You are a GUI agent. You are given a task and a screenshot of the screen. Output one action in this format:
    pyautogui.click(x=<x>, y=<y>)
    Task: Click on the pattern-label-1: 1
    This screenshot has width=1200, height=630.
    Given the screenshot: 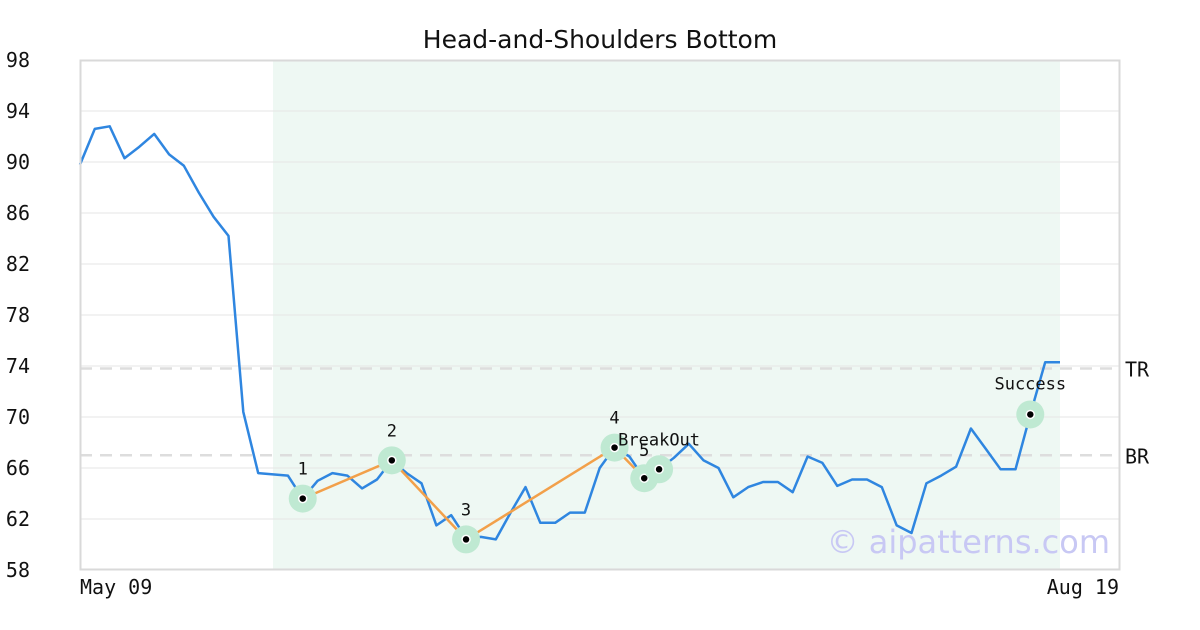 What is the action you would take?
    pyautogui.click(x=303, y=470)
    